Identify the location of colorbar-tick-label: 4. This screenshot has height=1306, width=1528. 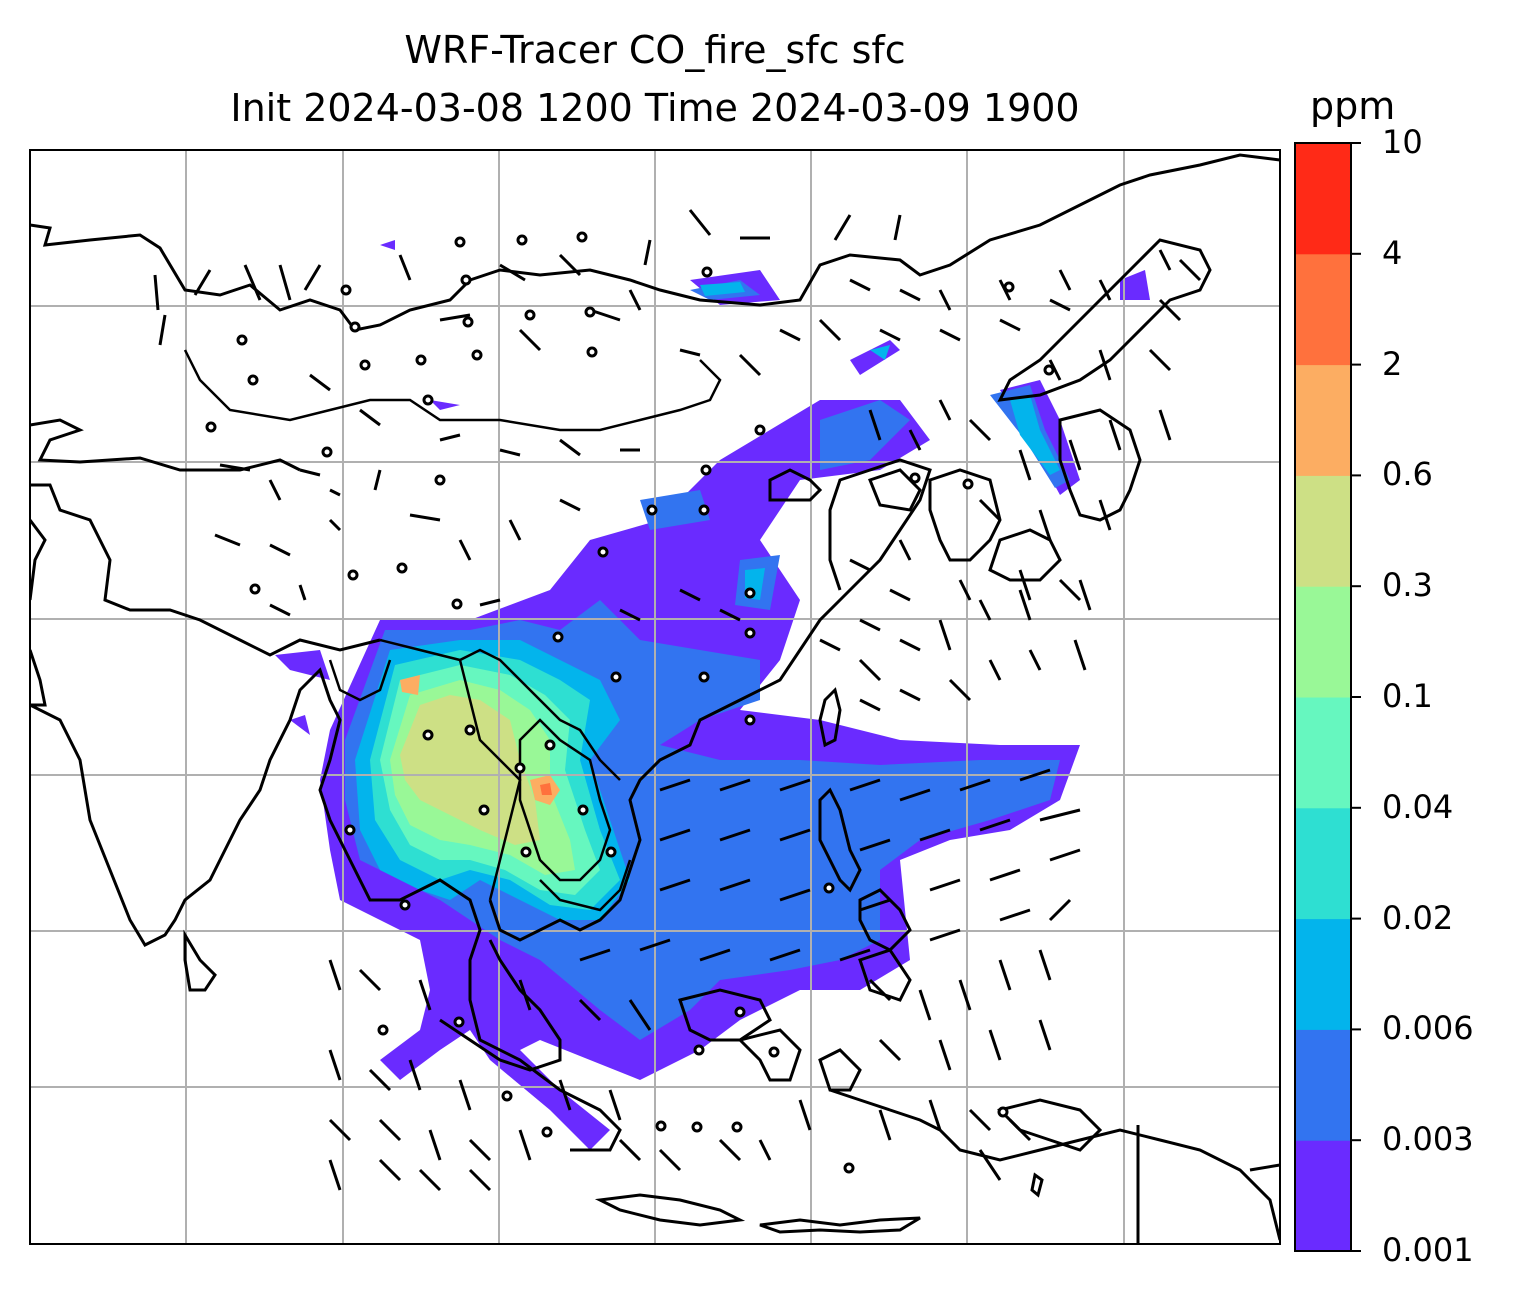
(1392, 252).